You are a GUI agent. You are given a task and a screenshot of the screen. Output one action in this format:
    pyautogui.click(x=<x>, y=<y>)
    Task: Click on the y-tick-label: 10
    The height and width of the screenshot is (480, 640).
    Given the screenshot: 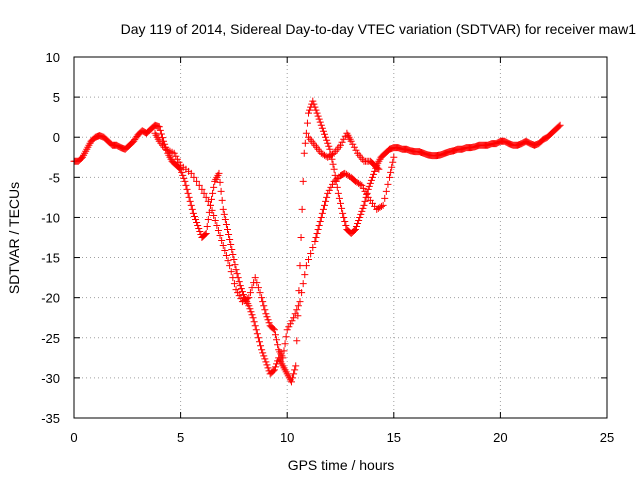 What is the action you would take?
    pyautogui.click(x=53, y=57)
    